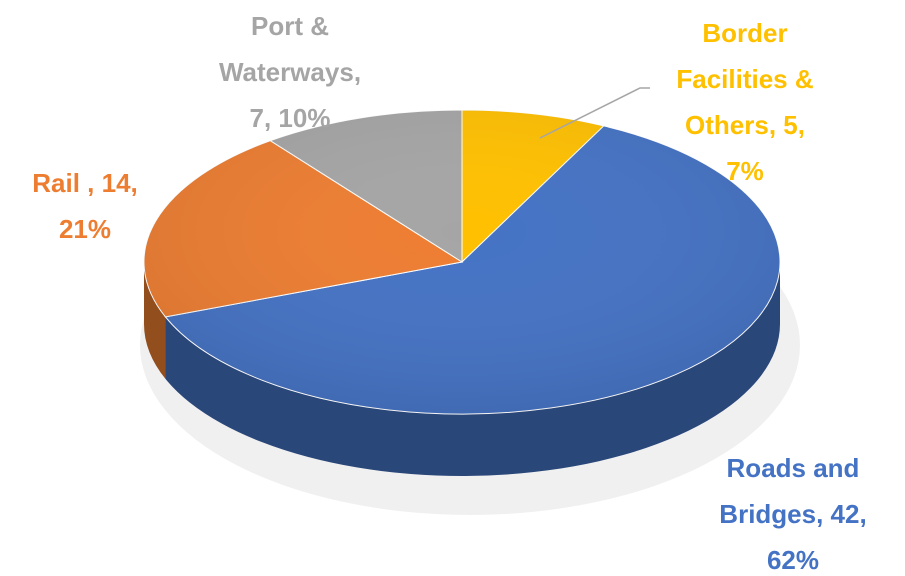  What do you see at coordinates (793, 468) in the screenshot?
I see `label-line: Roads and` at bounding box center [793, 468].